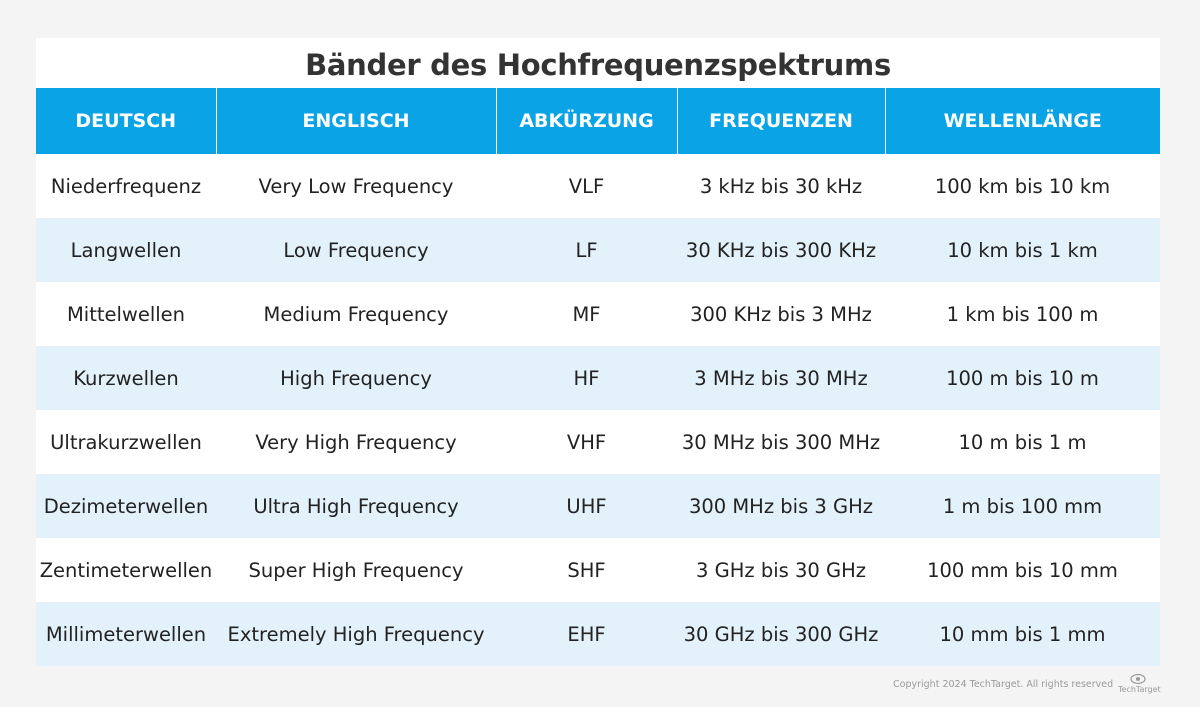 The width and height of the screenshot is (1200, 707). Describe the element at coordinates (781, 314) in the screenshot. I see `cell-frequenzen: 300 KHz bis 3 MHz` at that location.